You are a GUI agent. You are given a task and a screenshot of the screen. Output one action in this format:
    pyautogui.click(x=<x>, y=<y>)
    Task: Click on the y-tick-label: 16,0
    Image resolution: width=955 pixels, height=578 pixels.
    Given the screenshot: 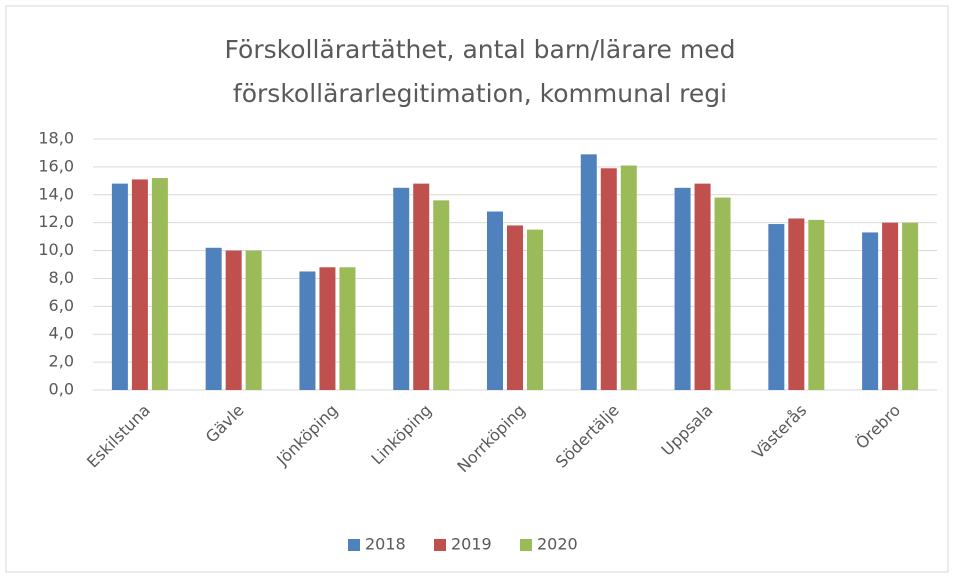 What is the action you would take?
    pyautogui.click(x=56, y=165)
    